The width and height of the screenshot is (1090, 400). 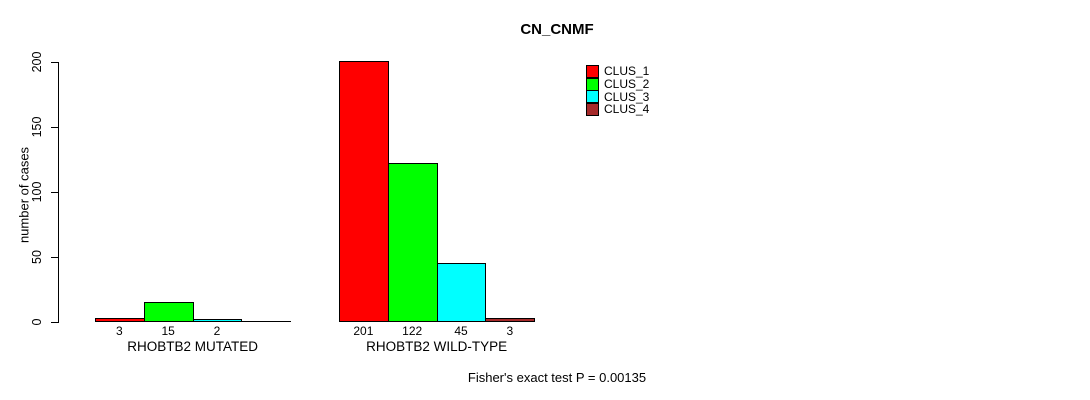 I want to click on legend-item-label: CLUS_4, so click(x=627, y=109).